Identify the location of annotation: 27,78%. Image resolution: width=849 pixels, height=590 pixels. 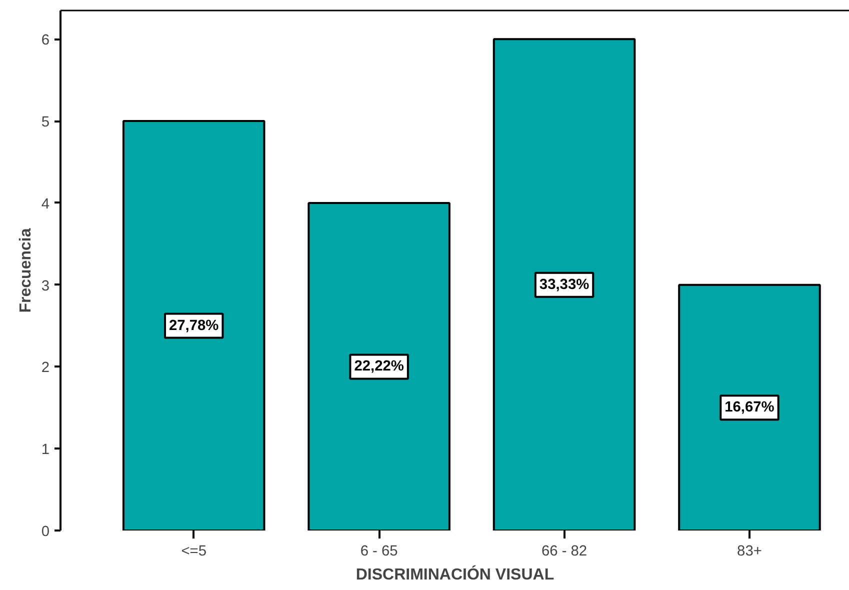
(194, 326).